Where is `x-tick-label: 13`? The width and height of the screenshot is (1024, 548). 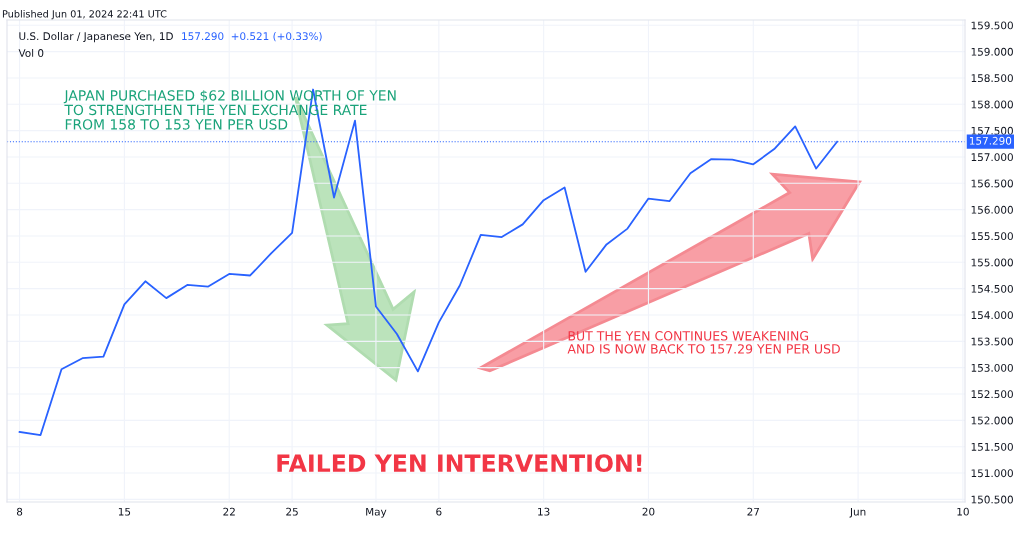
x-tick-label: 13 is located at coordinates (544, 511).